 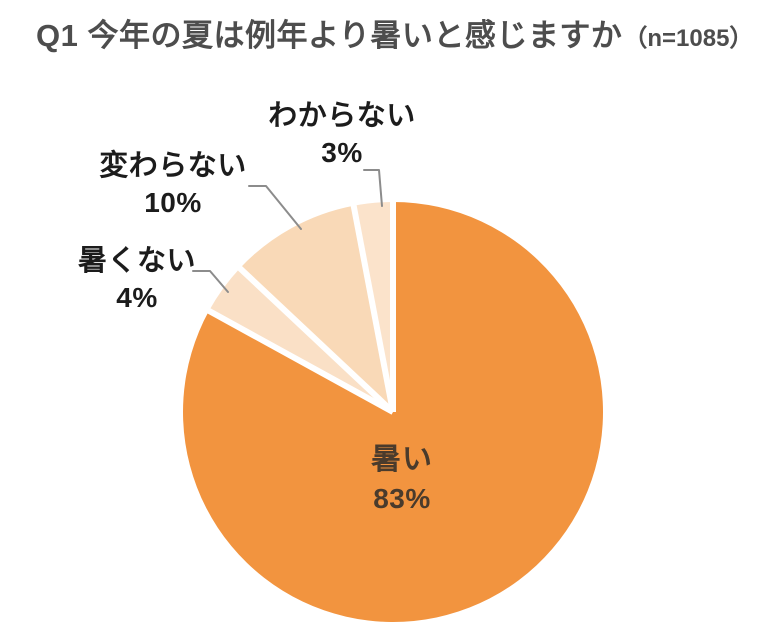 I want to click on chart-title: Q1 今年の夏は例年より暑いと感じますか （n=1085）, so click(x=396, y=46).